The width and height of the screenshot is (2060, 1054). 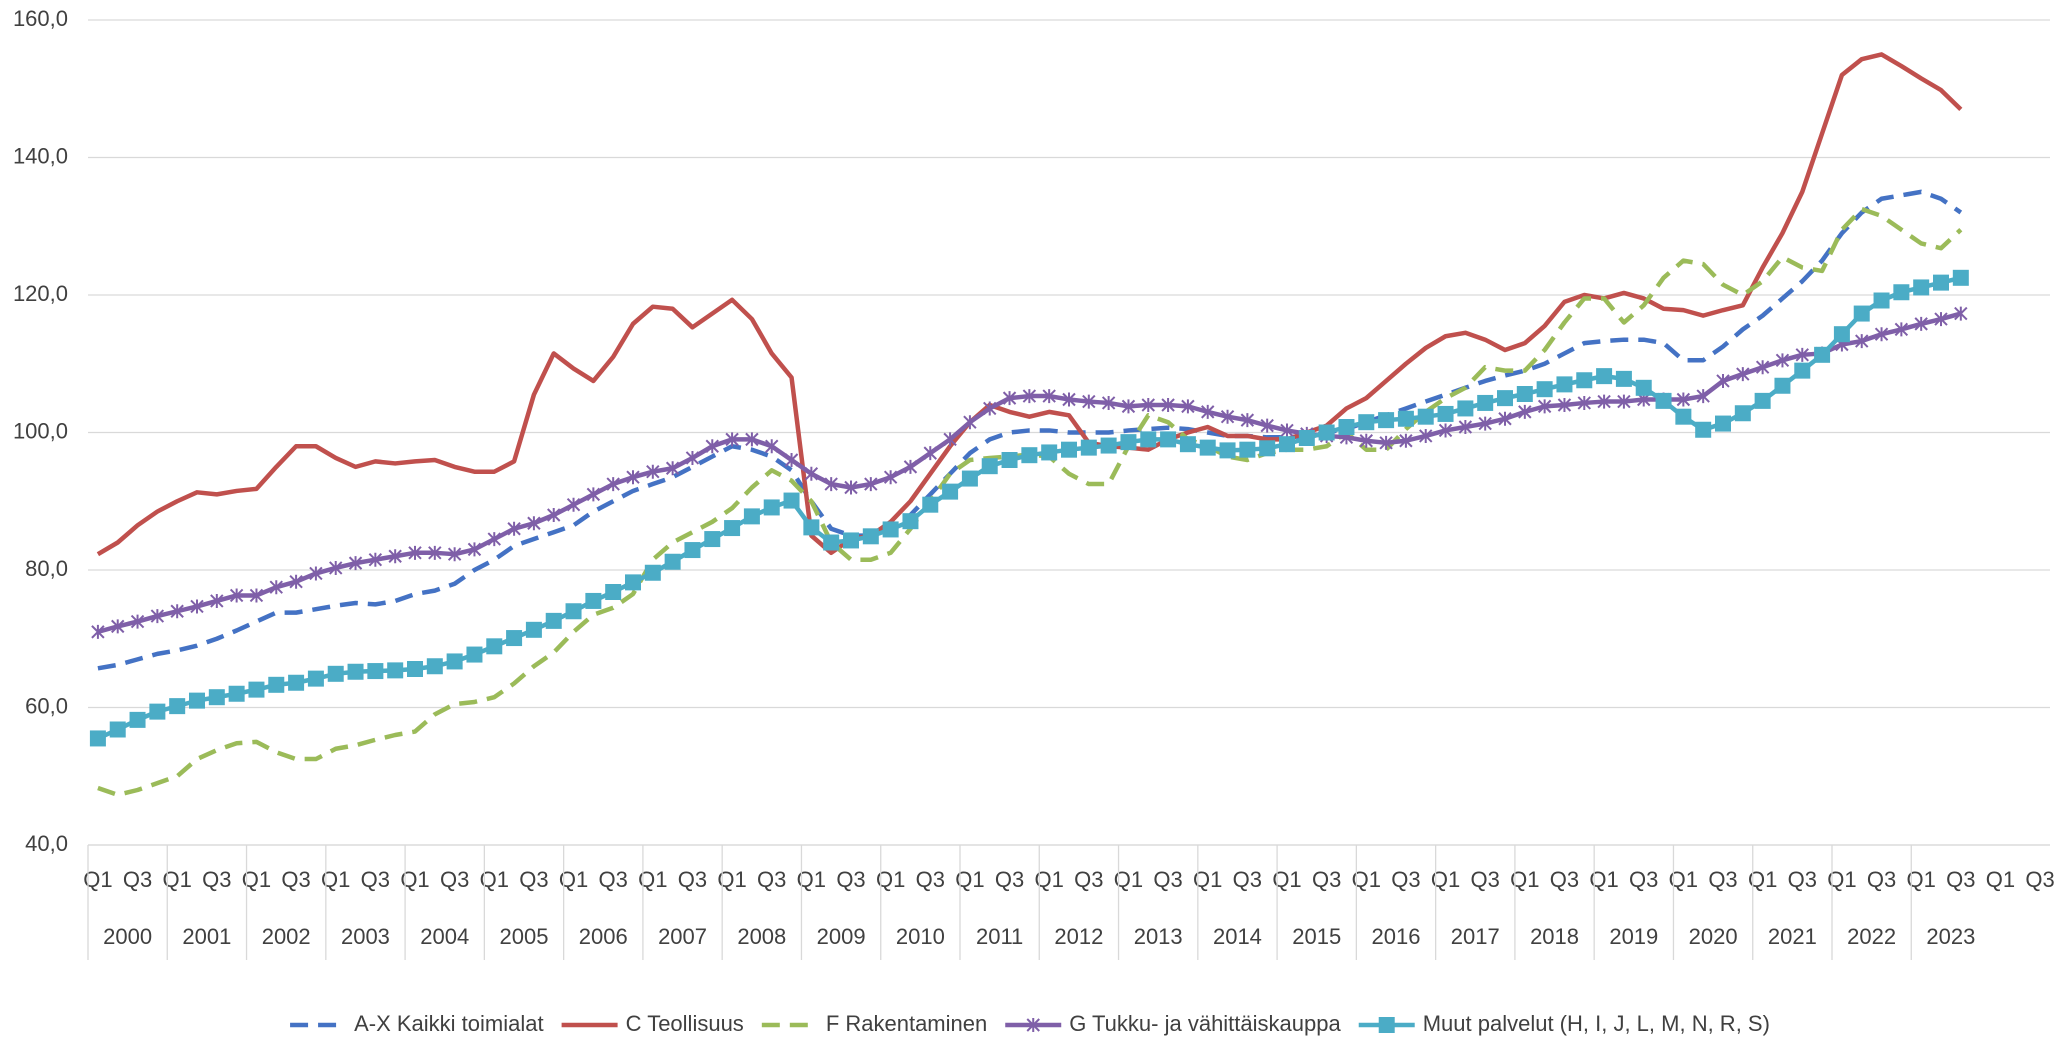 I want to click on year-label: 2006, so click(x=603, y=936).